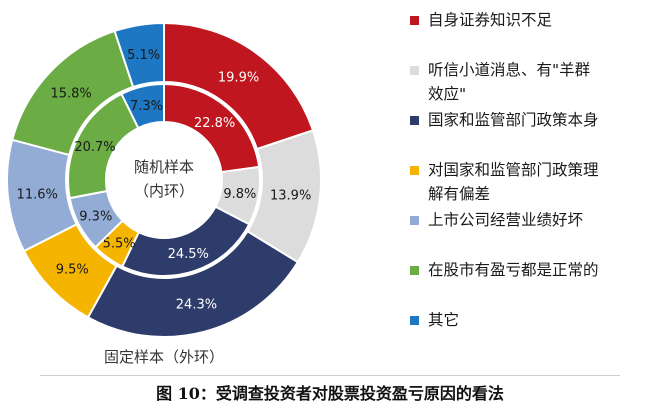 Image resolution: width=660 pixels, height=414 pixels. What do you see at coordinates (119, 244) in the screenshot?
I see `inner-ring-label-3: 5.5%` at bounding box center [119, 244].